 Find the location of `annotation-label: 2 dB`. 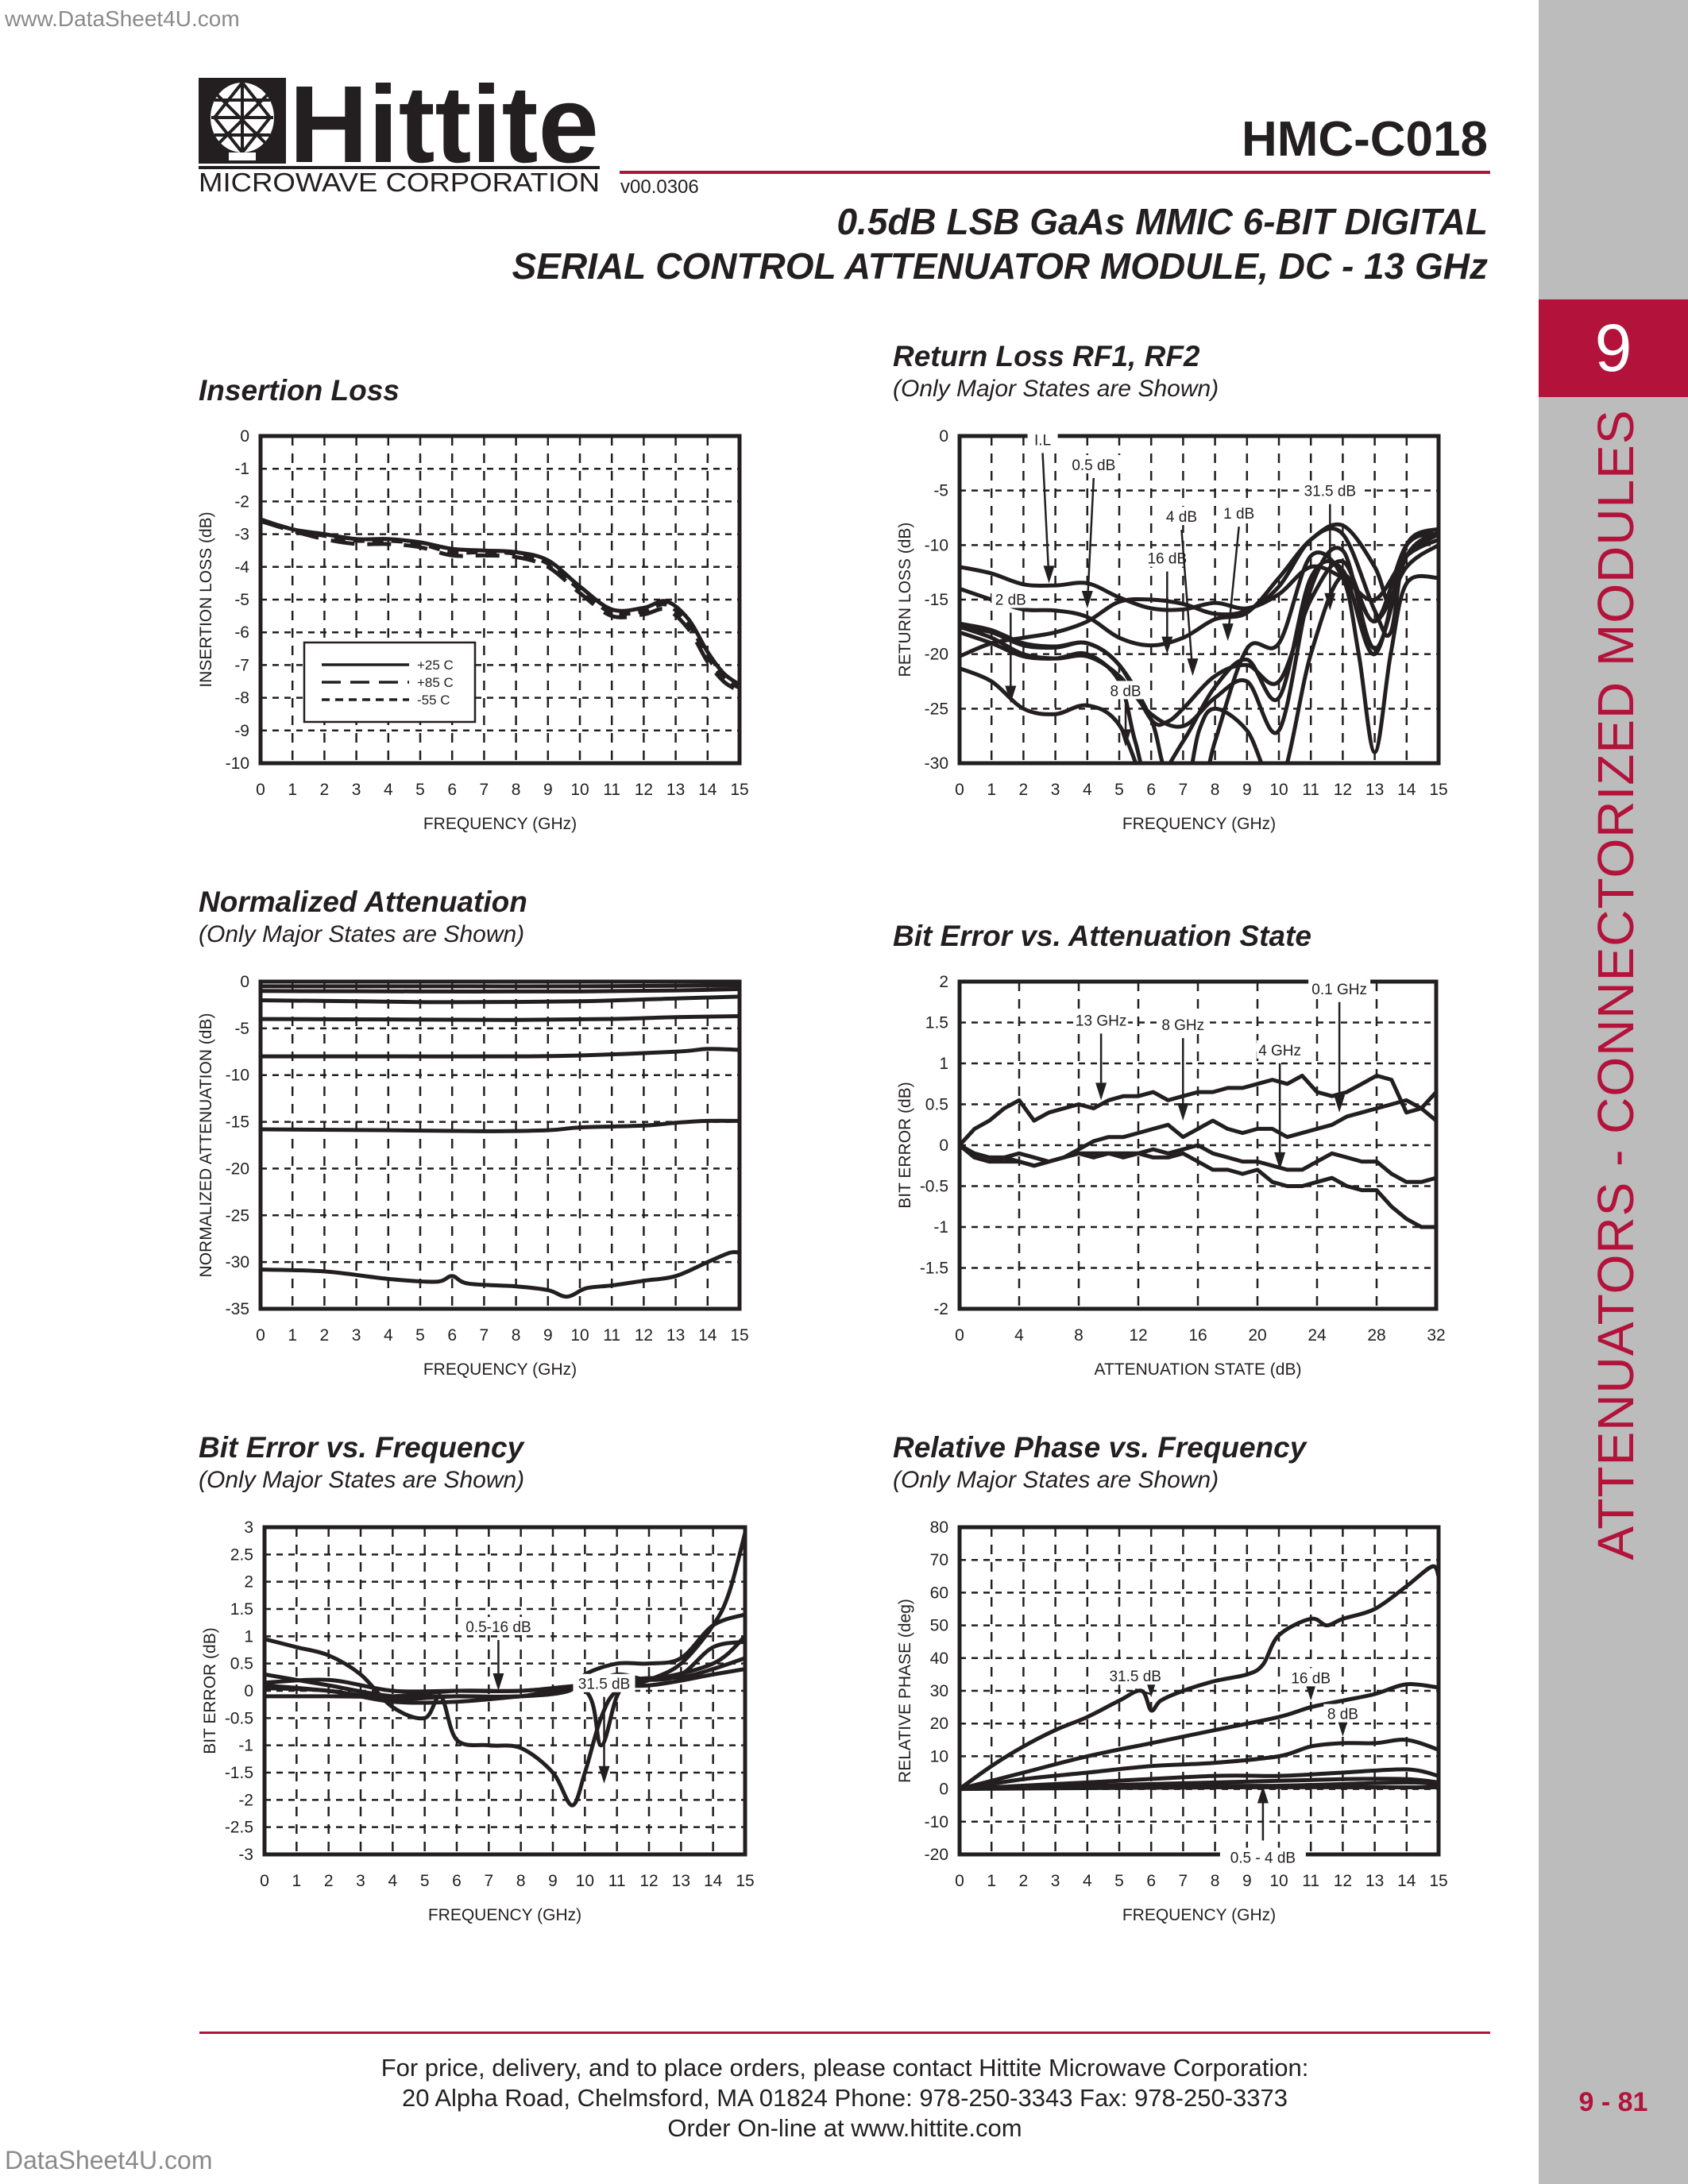

annotation-label: 2 dB is located at coordinates (1011, 600).